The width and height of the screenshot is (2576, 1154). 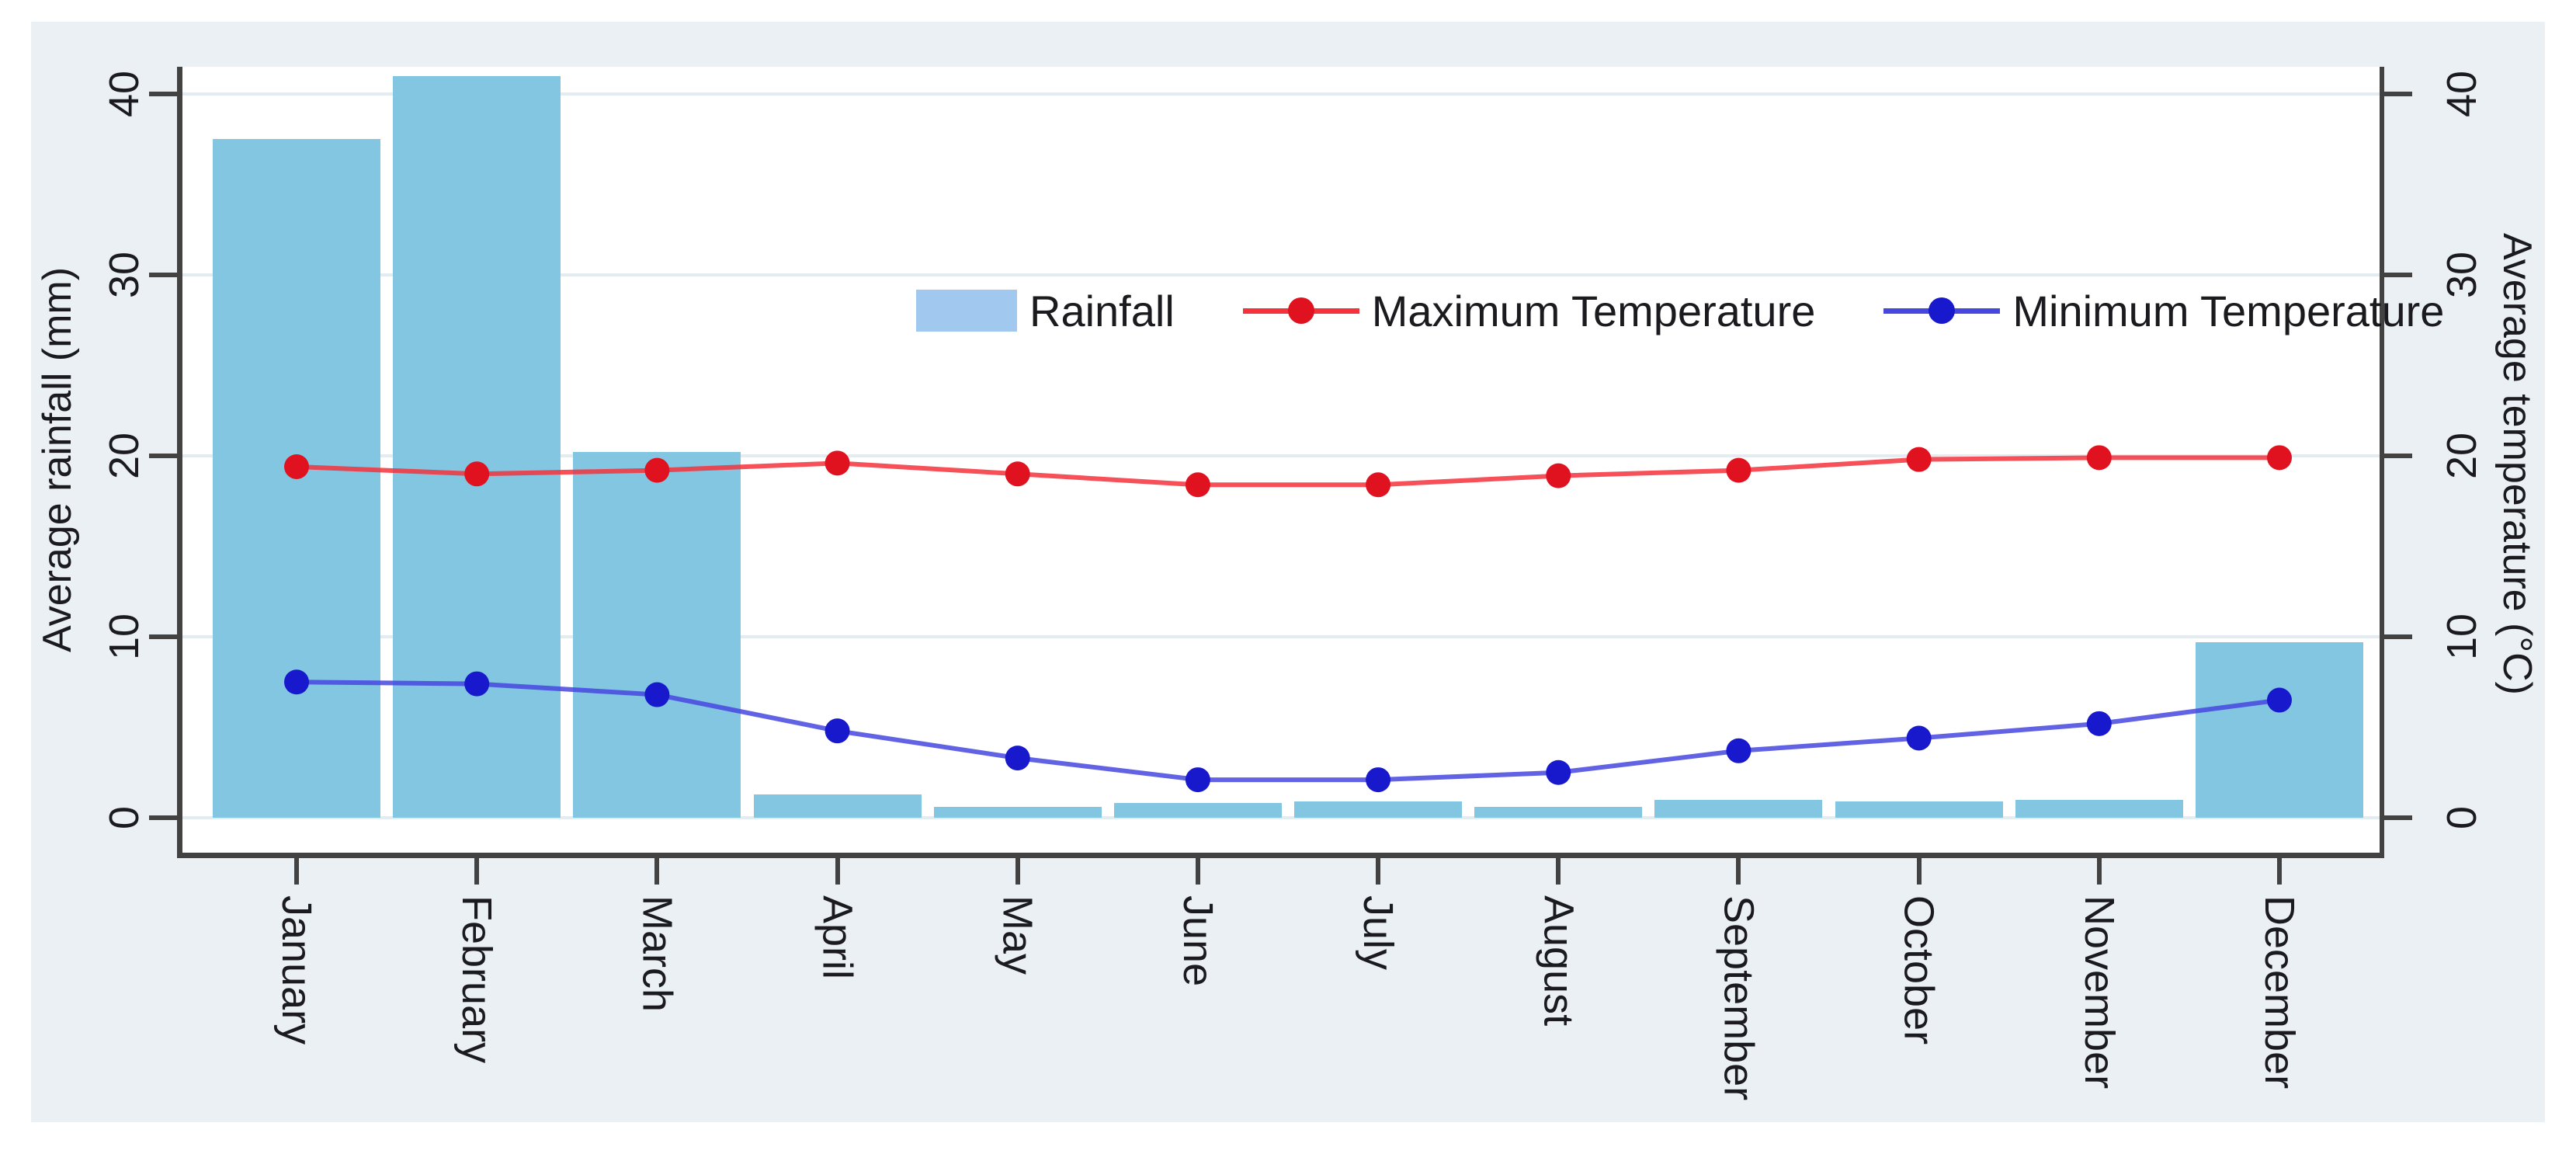 What do you see at coordinates (2099, 458) in the screenshot?
I see `max-temp-point-november` at bounding box center [2099, 458].